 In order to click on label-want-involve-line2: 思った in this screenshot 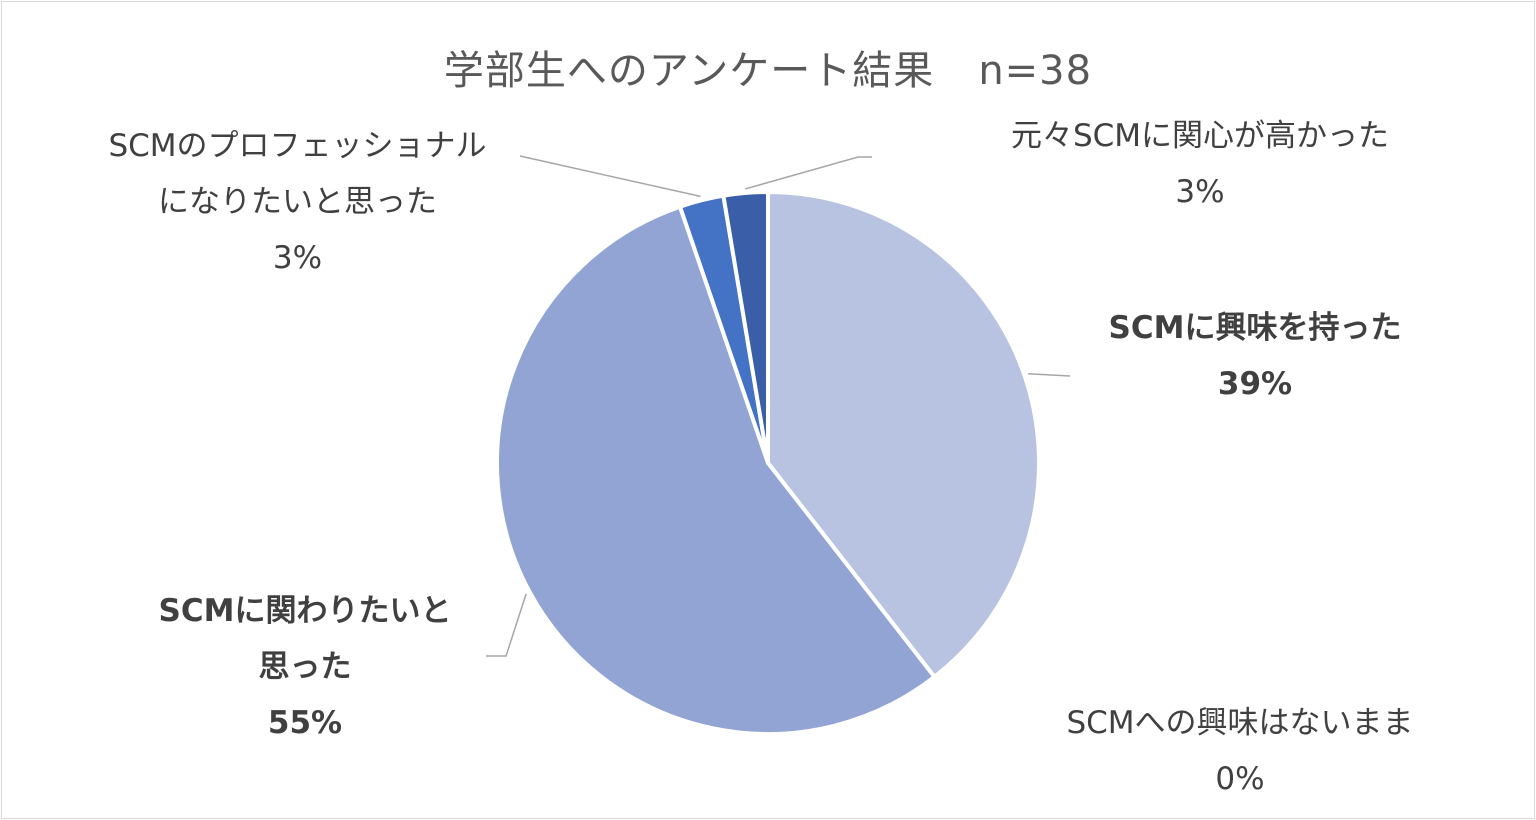, I will do `click(305, 667)`.